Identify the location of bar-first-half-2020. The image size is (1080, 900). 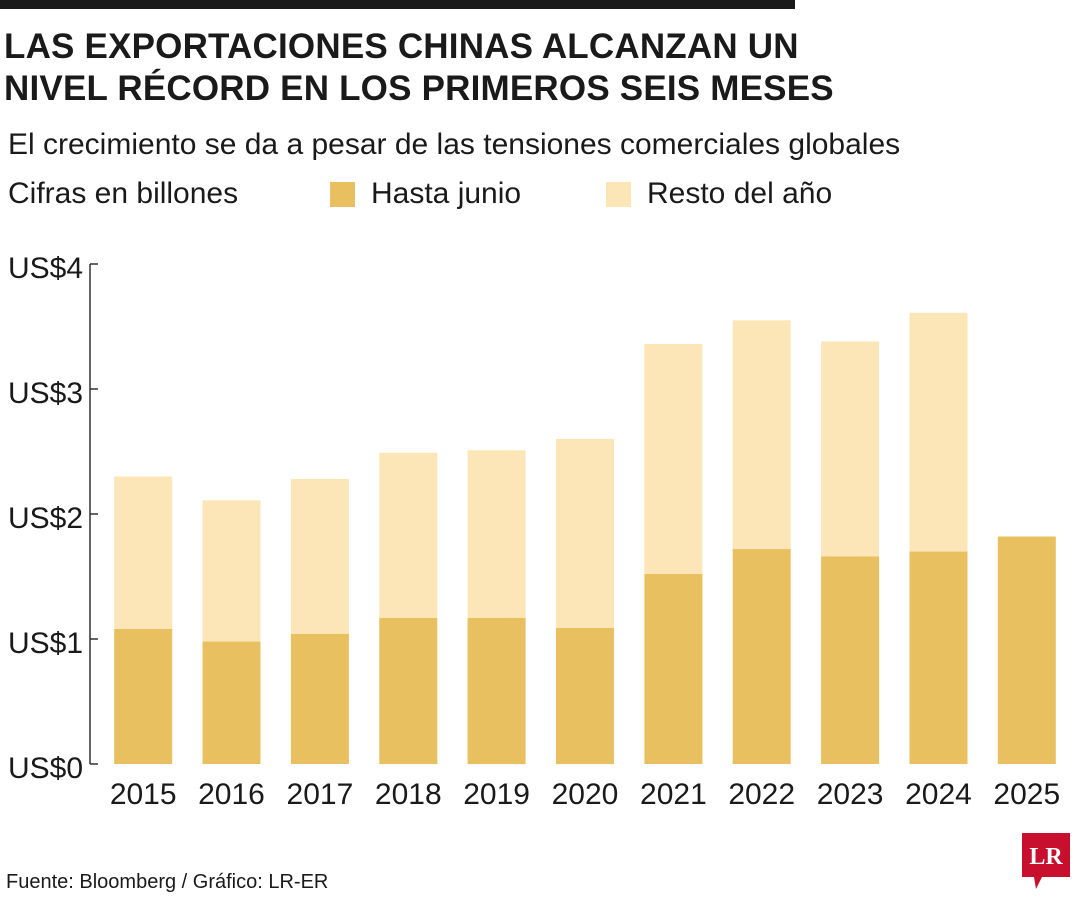
(585, 696).